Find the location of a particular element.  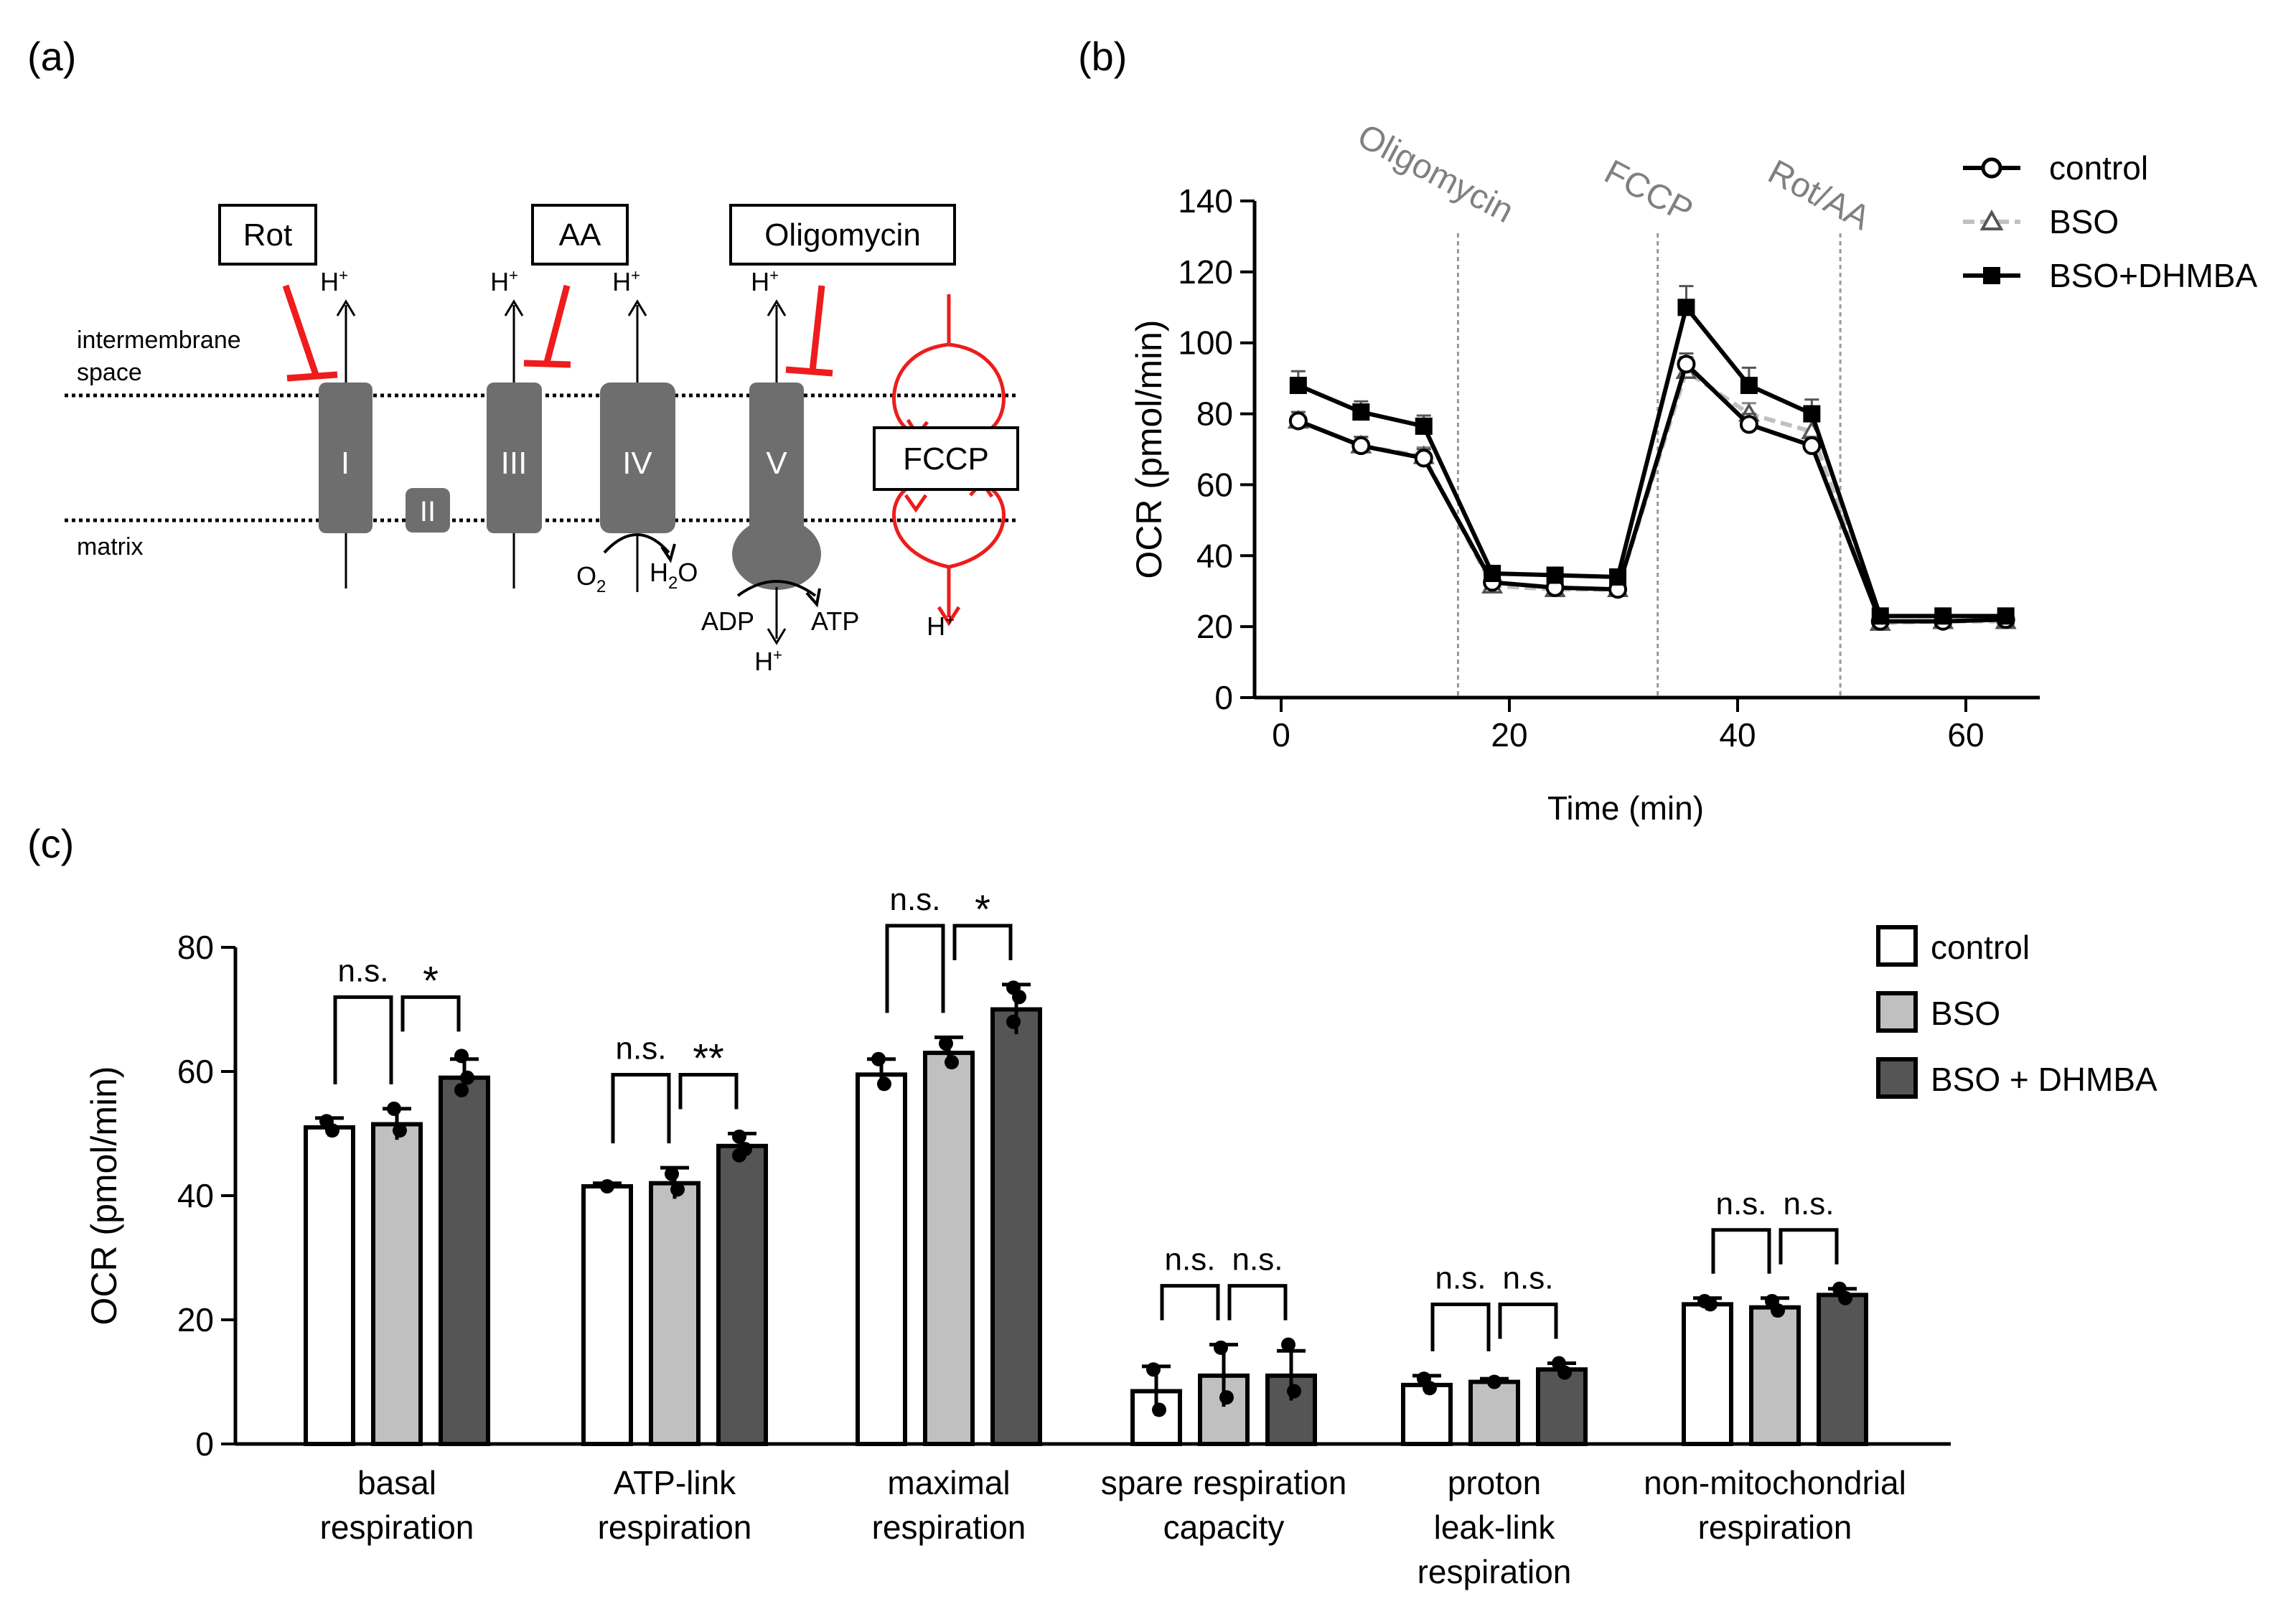

y-tick-label-b: 80 is located at coordinates (1214, 414).